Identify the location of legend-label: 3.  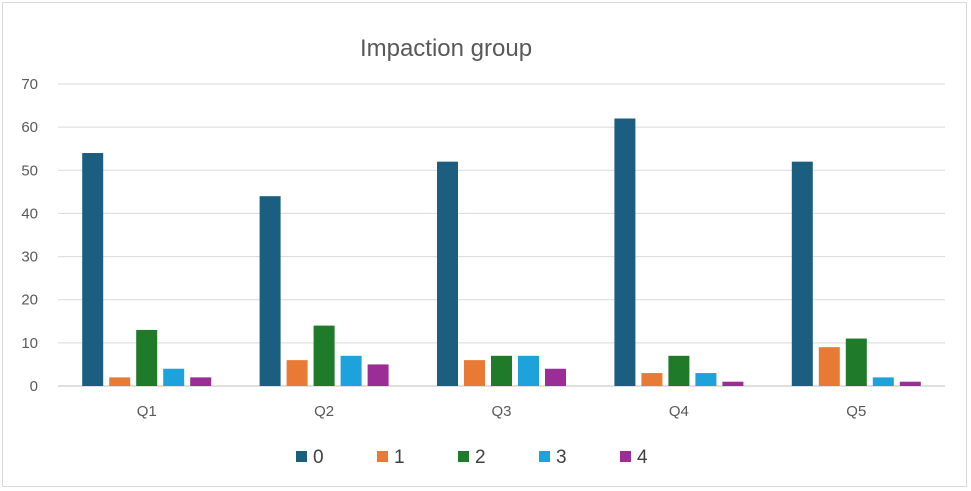
(561, 457).